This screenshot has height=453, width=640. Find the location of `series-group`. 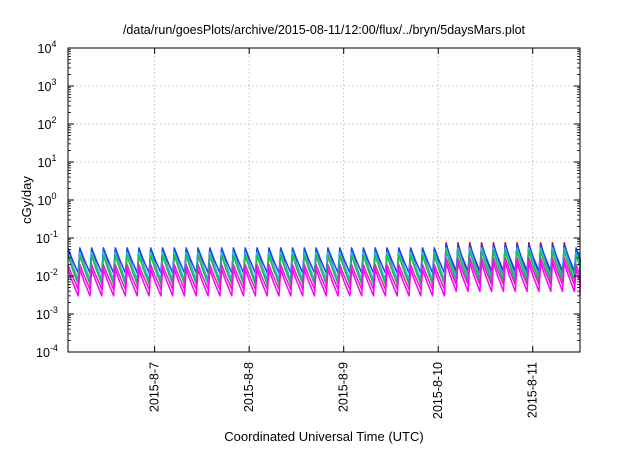

series-group is located at coordinates (324, 269).